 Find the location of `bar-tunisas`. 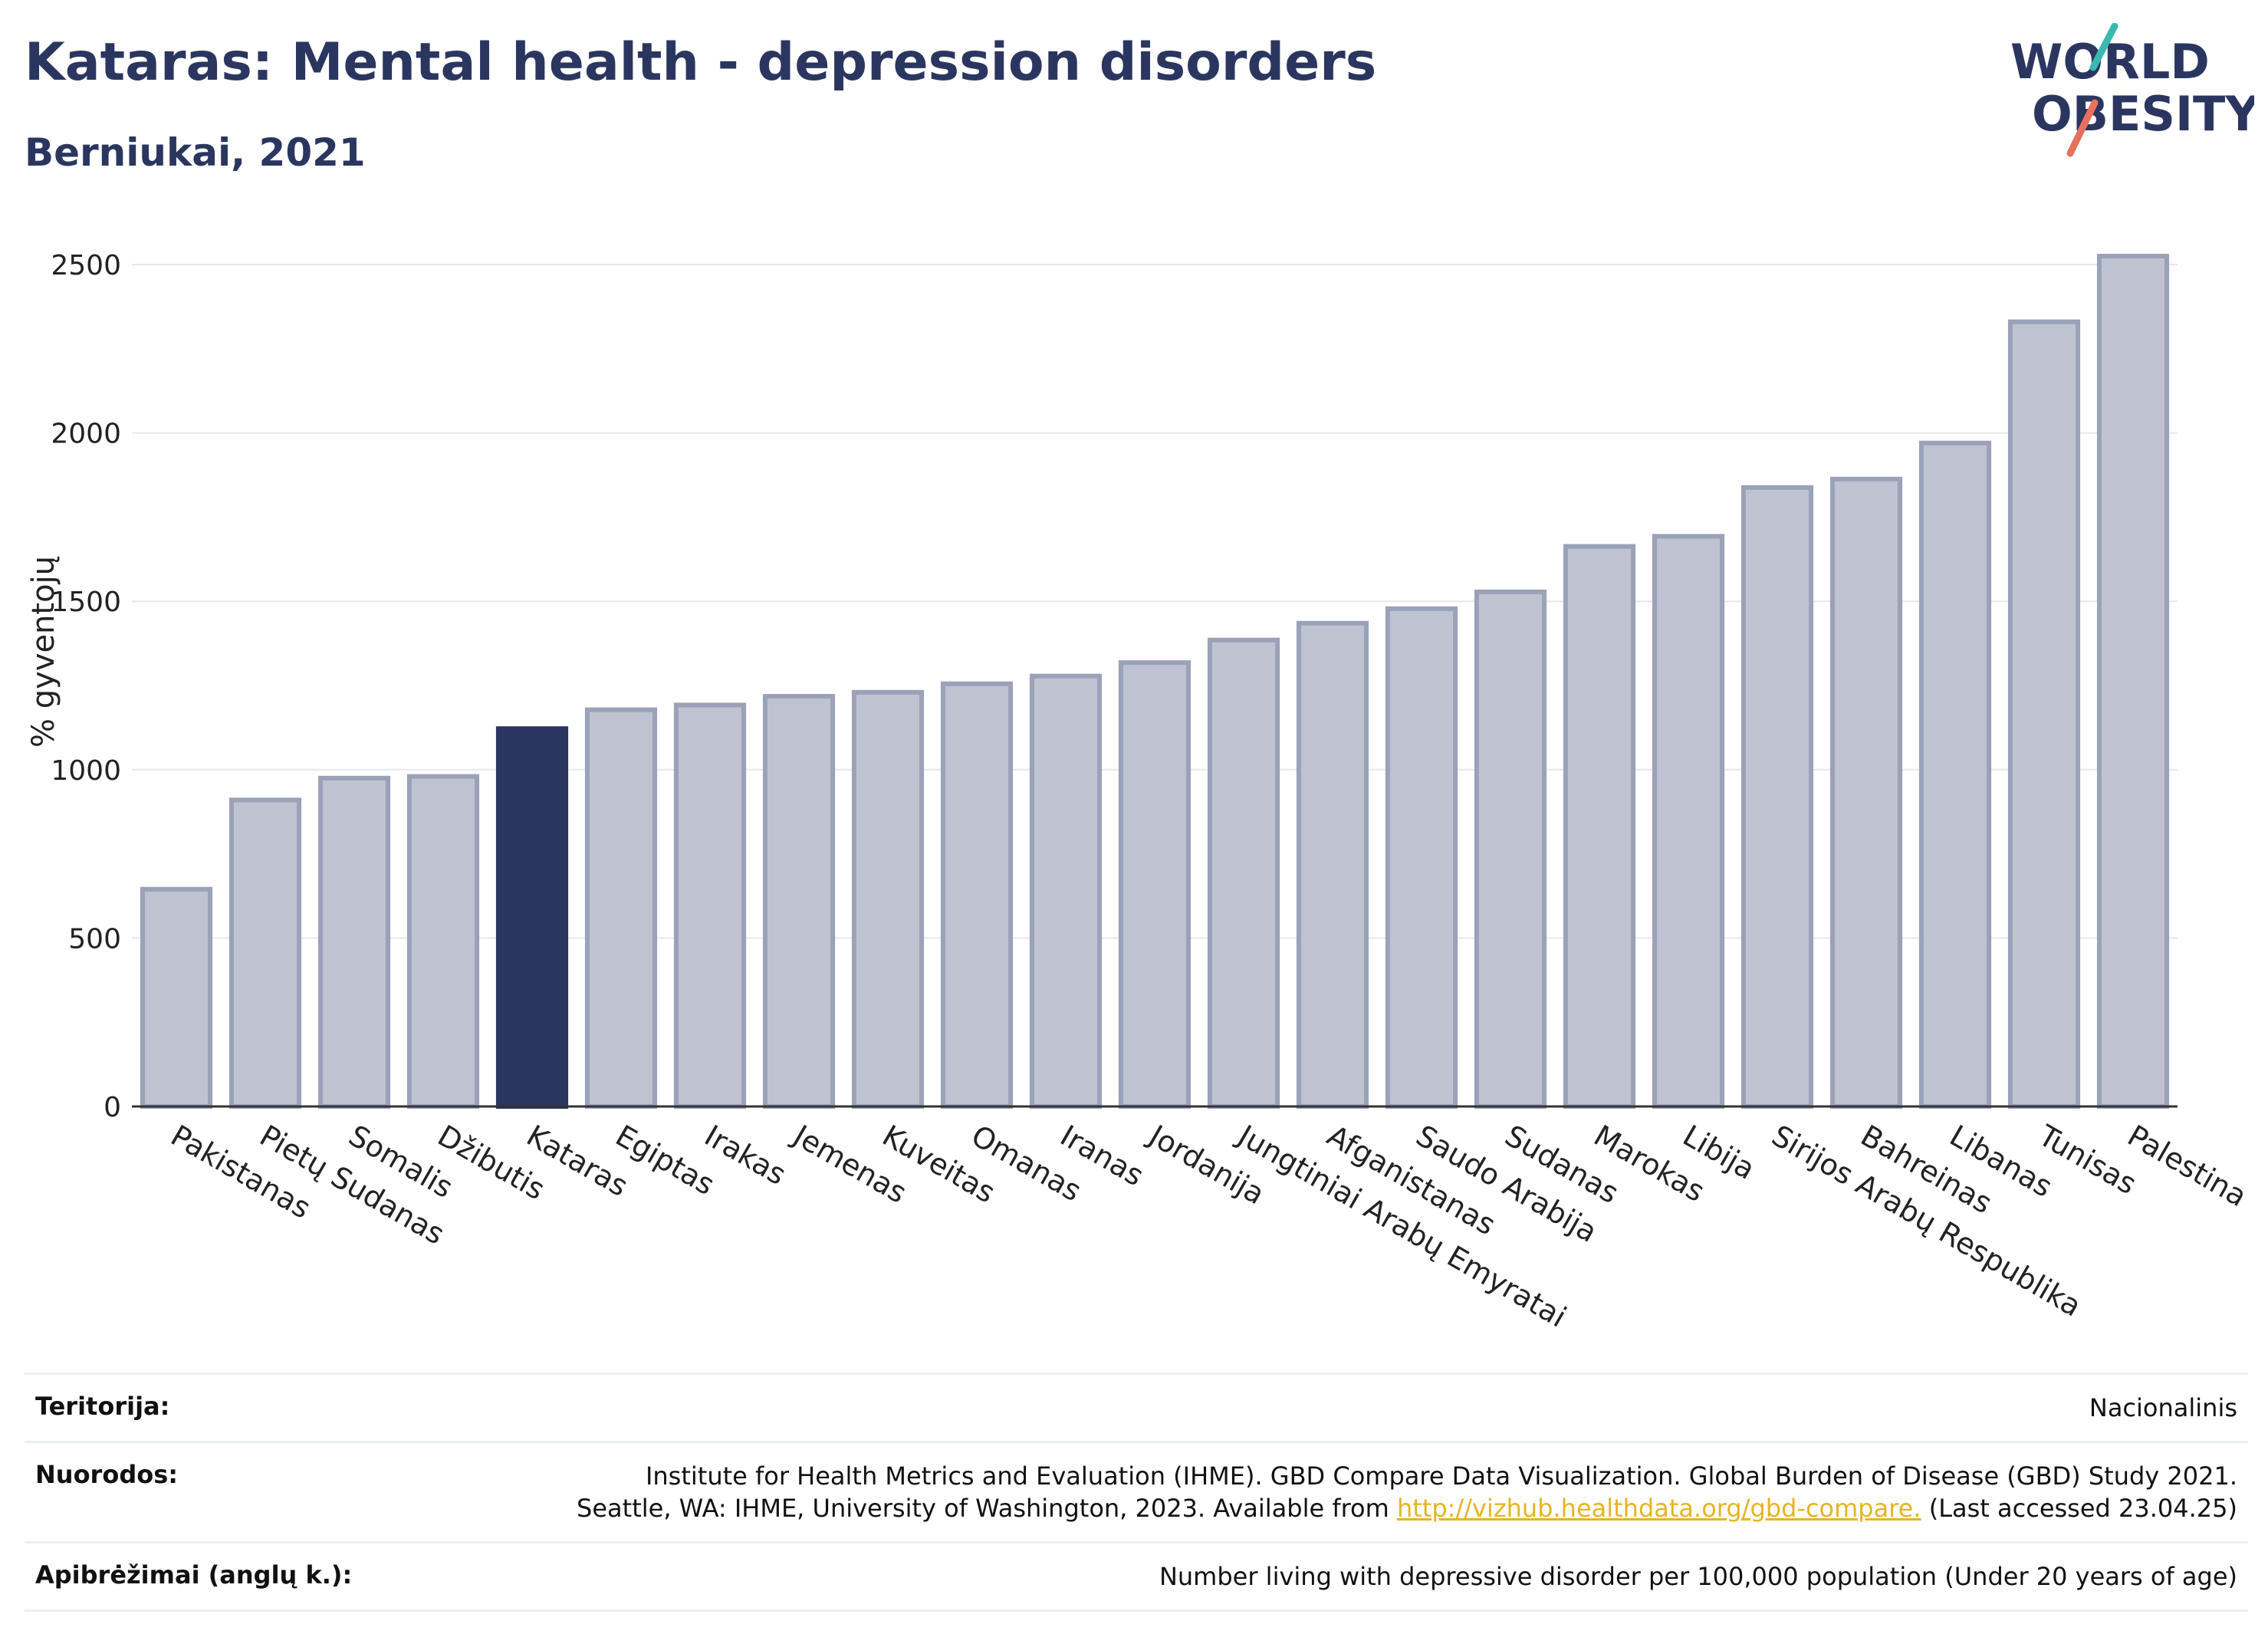

bar-tunisas is located at coordinates (2044, 714).